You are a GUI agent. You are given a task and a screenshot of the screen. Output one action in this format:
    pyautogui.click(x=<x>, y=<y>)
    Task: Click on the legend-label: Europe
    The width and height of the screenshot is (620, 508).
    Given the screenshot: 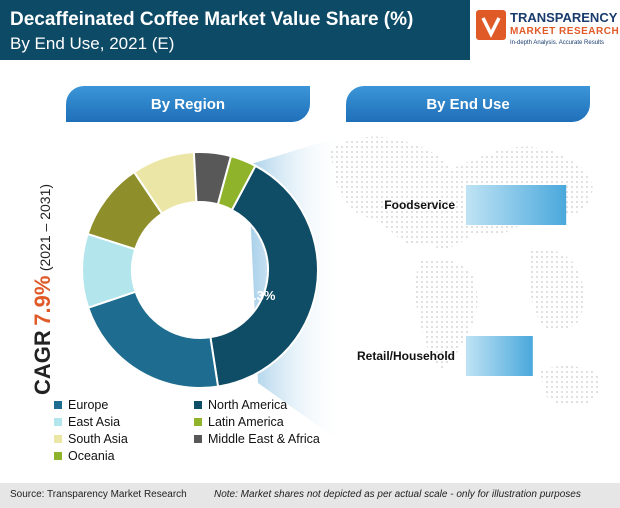 What is the action you would take?
    pyautogui.click(x=88, y=405)
    